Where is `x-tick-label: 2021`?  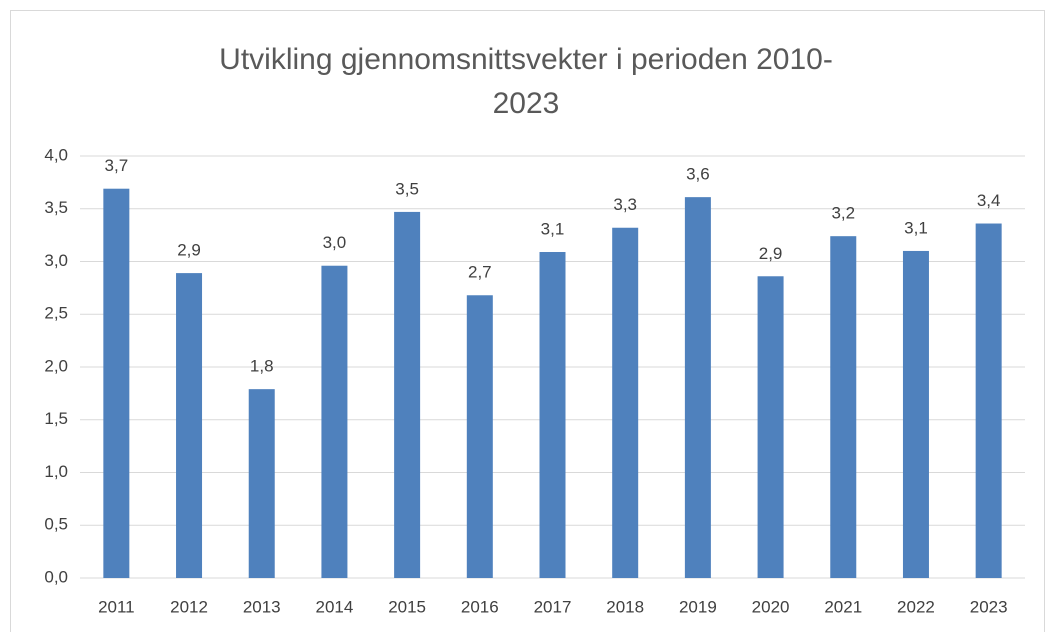
x-tick-label: 2021 is located at coordinates (843, 606).